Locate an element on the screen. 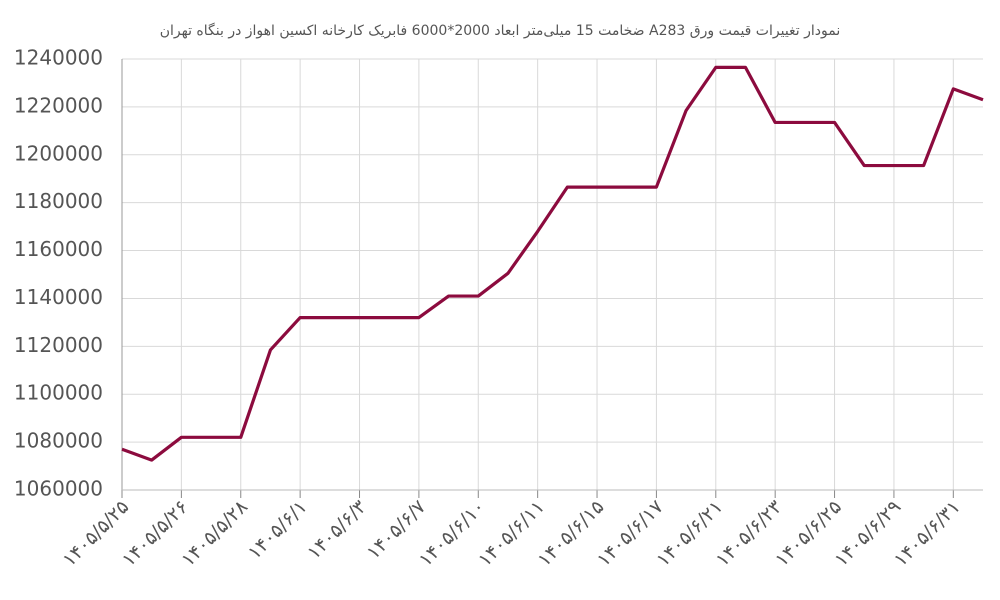 This screenshot has height=600, width=1000. x-tick-label: ۱۴۰۵/۶/۱ is located at coordinates (278, 530).